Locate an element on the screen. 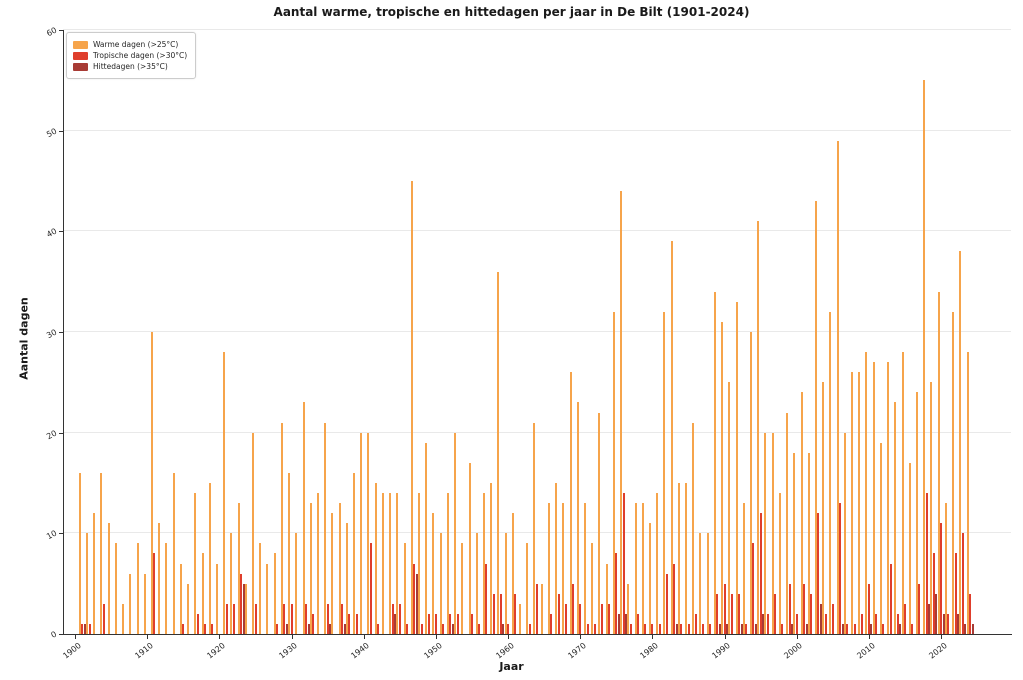  bar-tropische-1971 is located at coordinates (587, 628).